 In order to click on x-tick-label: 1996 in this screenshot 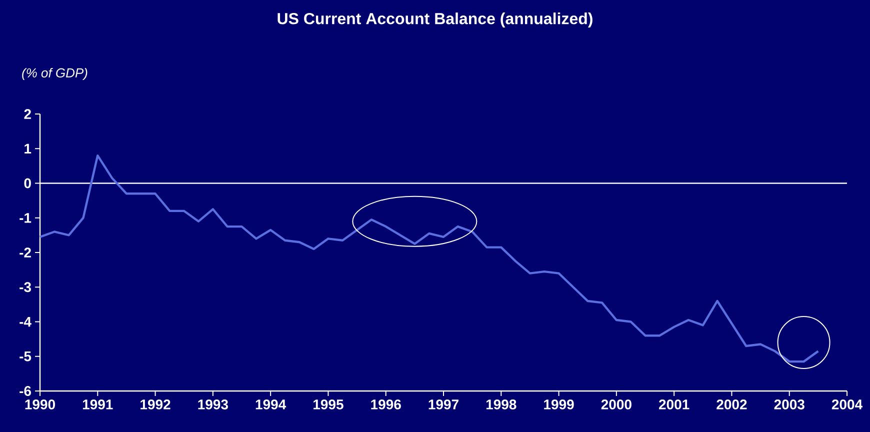, I will do `click(386, 405)`.